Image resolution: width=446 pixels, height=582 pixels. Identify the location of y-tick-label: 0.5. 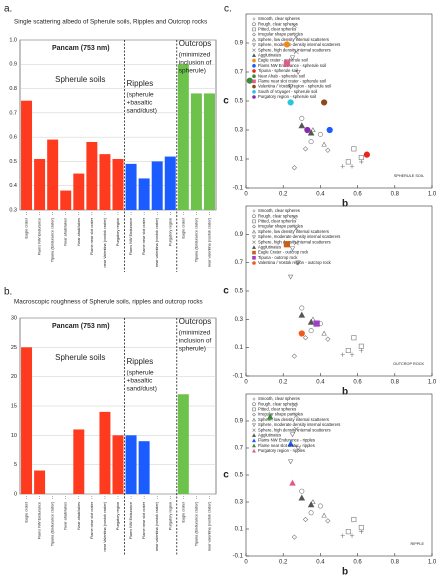
(13, 162).